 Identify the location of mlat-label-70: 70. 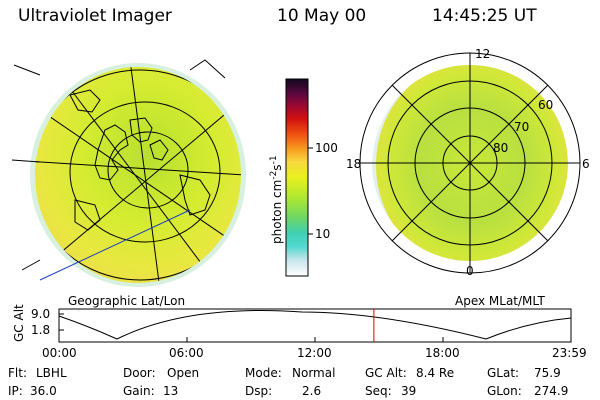
(522, 127).